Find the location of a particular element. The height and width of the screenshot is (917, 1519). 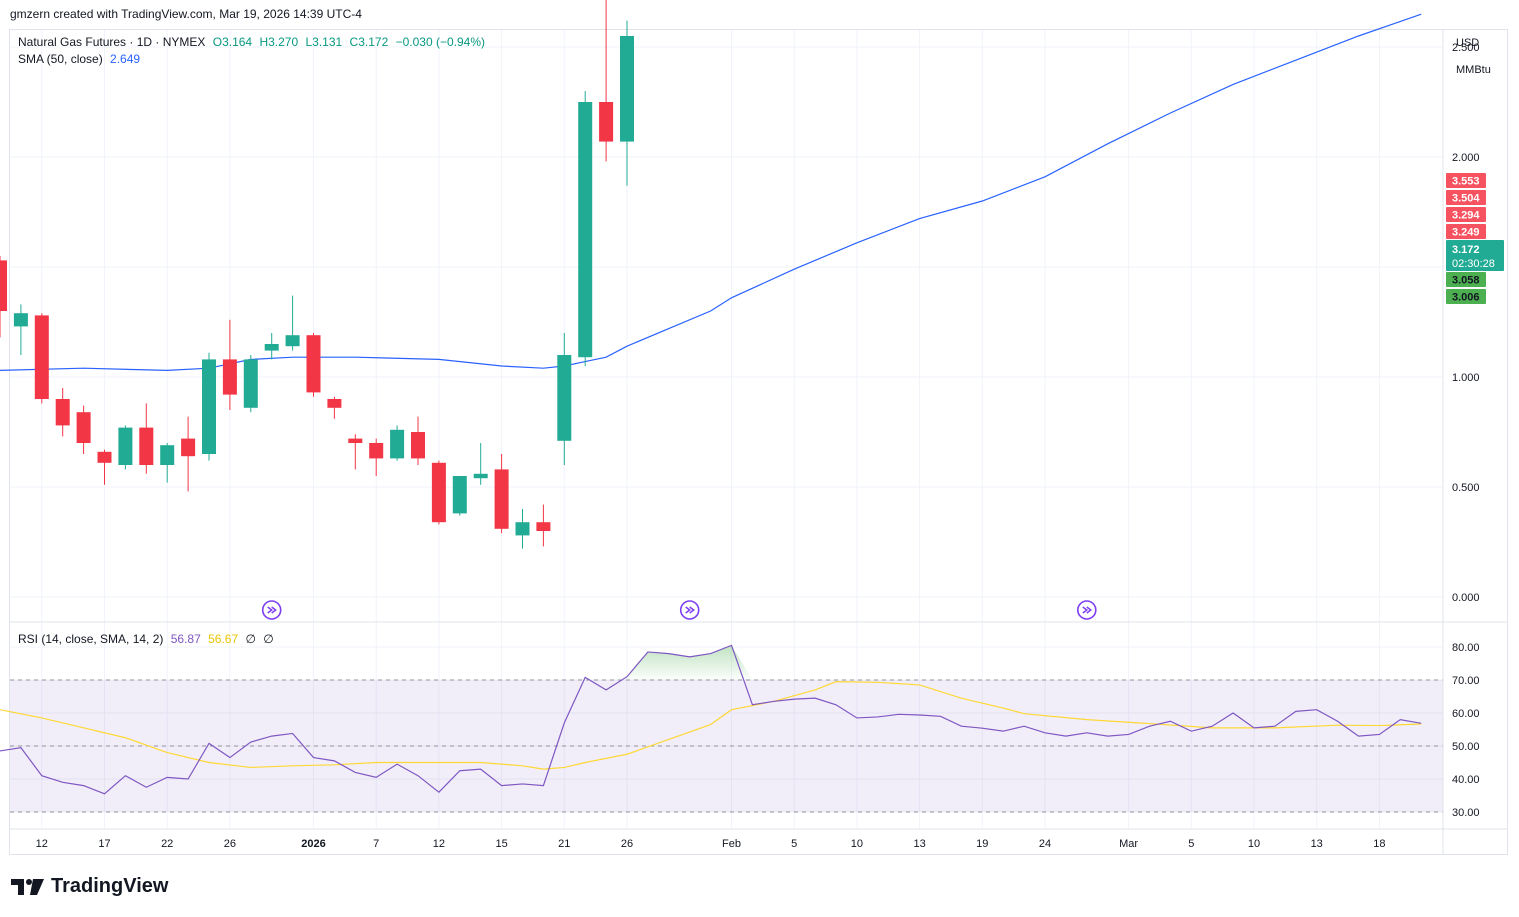

price-badge-label: 3.249 is located at coordinates (1466, 233).